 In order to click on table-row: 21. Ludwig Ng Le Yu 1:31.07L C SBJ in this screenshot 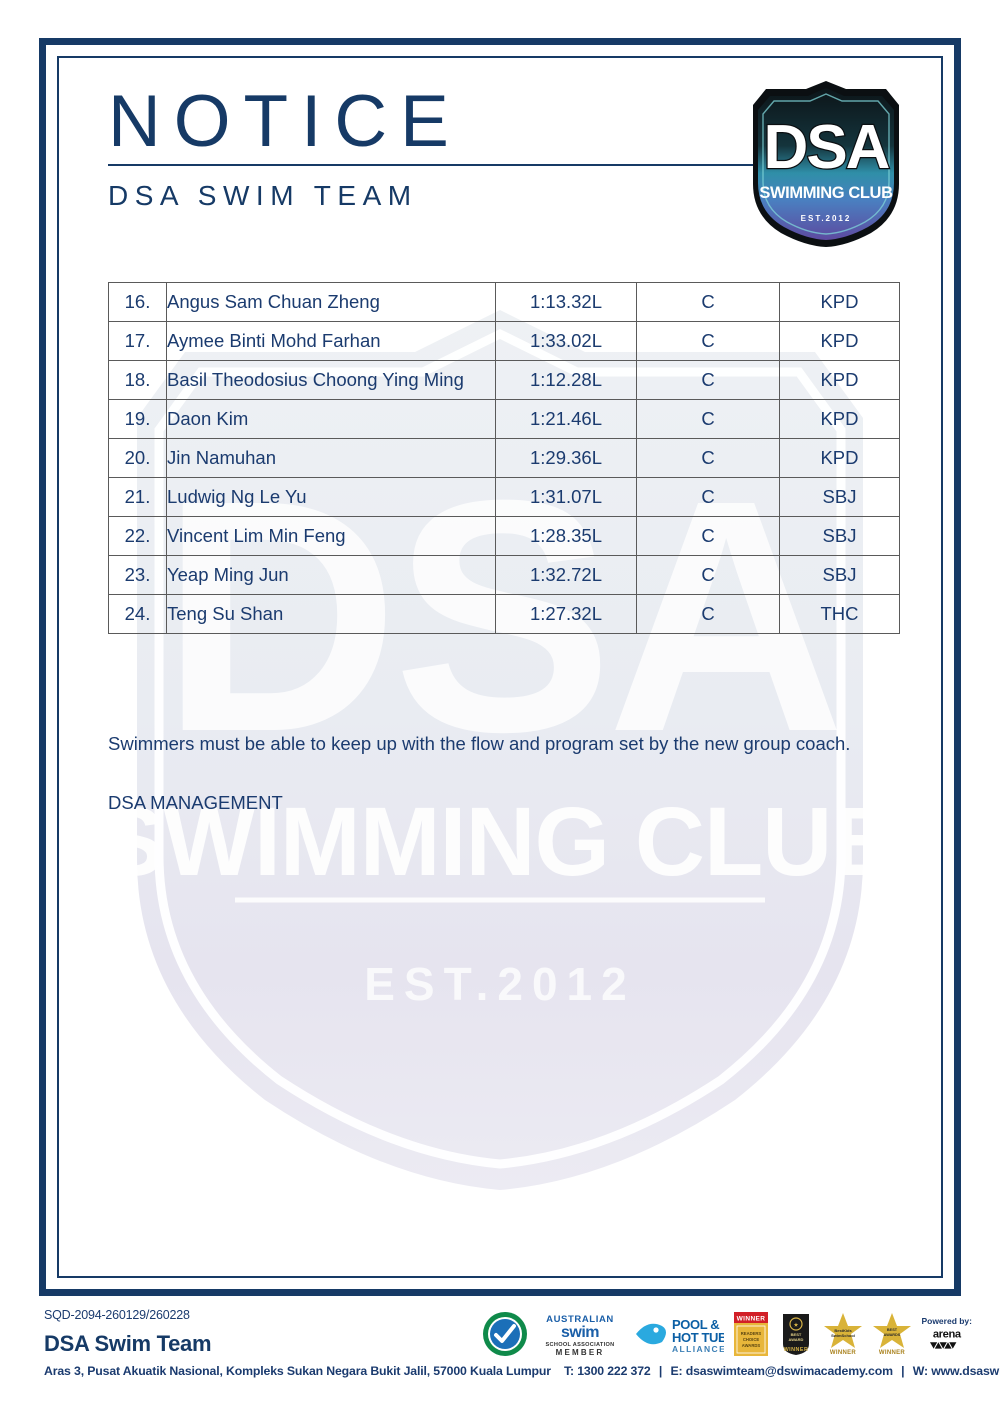, I will do `click(504, 497)`.